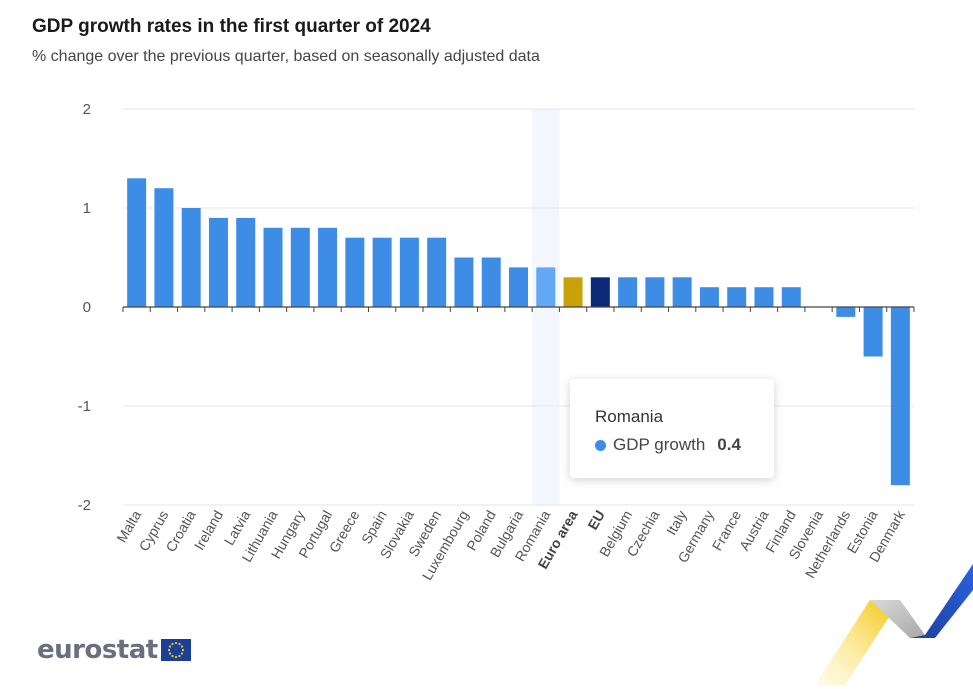 This screenshot has height=689, width=973. I want to click on eurostat-logo: eurostat, so click(114, 650).